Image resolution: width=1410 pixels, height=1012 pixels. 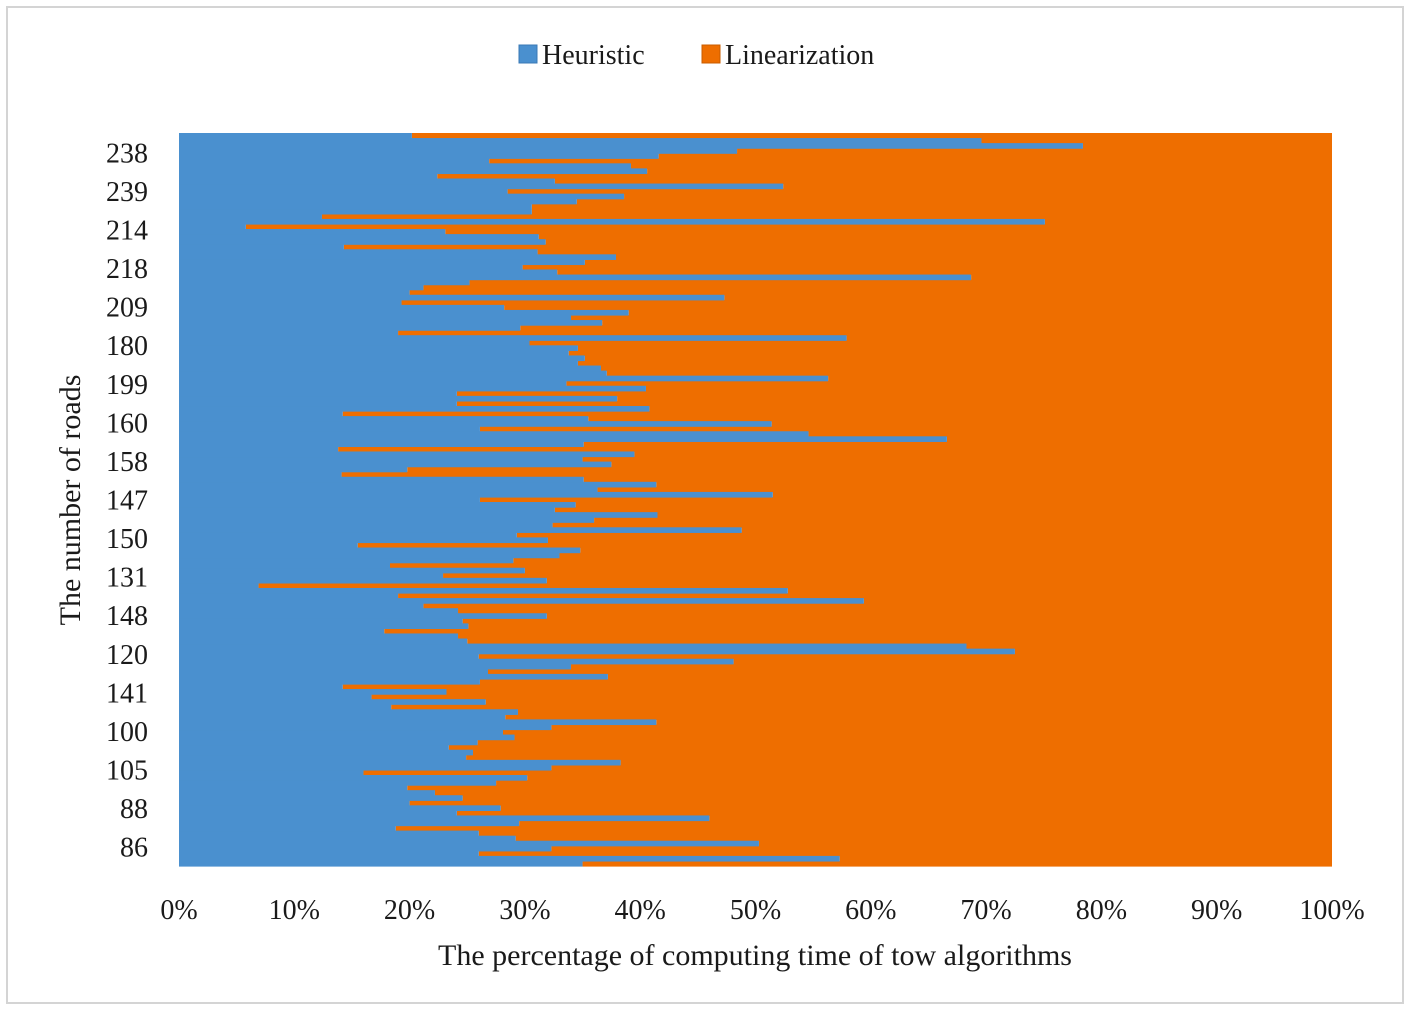 I want to click on x-tick-label: 70%, so click(x=985, y=910).